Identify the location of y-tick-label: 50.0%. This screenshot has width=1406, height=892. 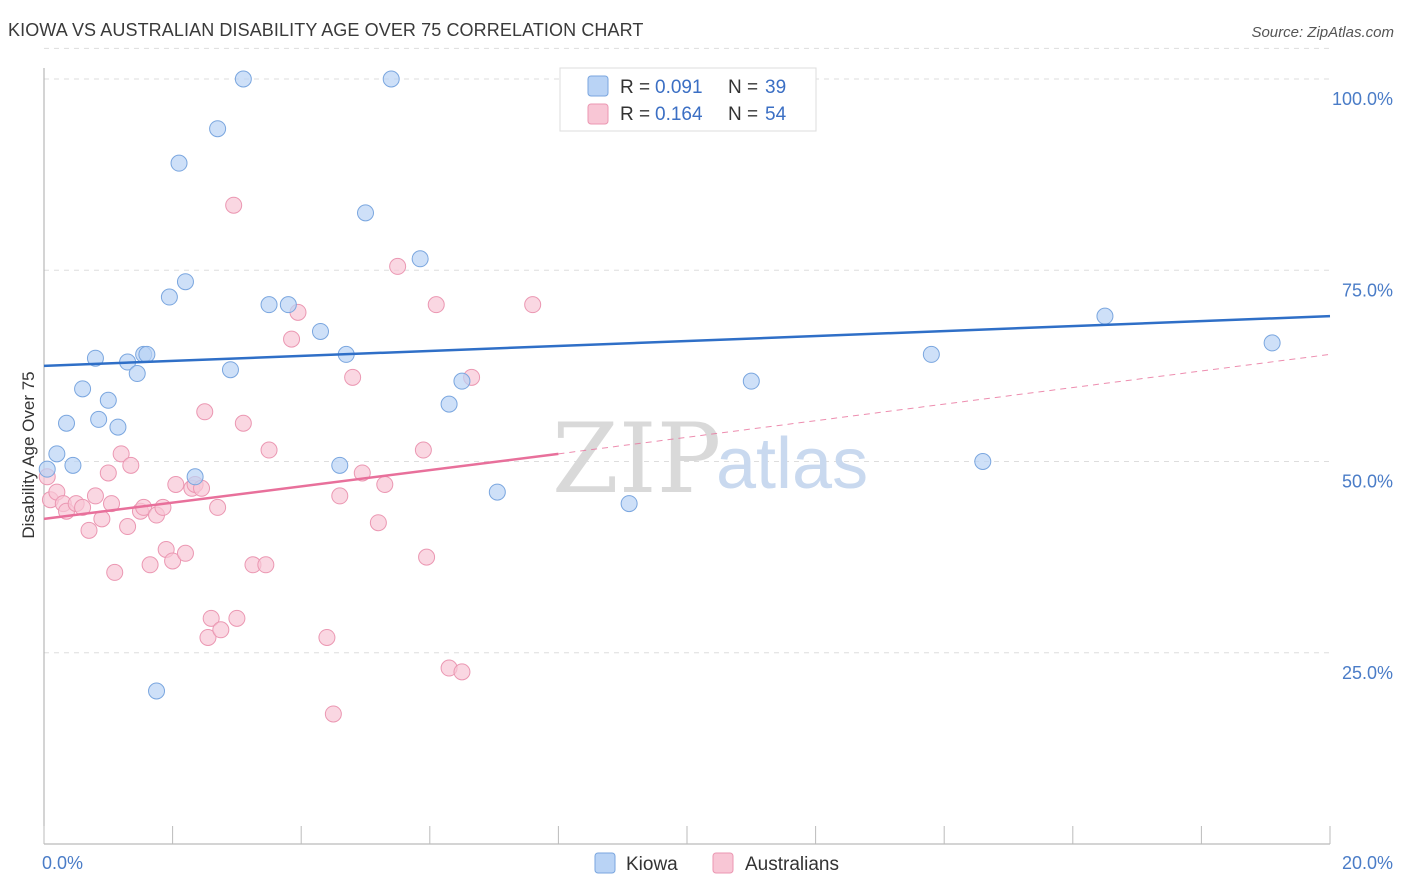
(1367, 482).